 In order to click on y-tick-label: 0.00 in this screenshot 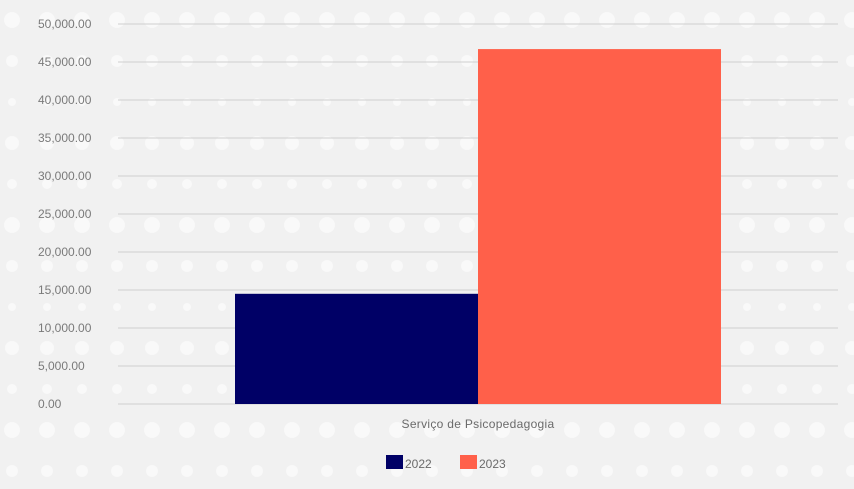, I will do `click(50, 404)`.